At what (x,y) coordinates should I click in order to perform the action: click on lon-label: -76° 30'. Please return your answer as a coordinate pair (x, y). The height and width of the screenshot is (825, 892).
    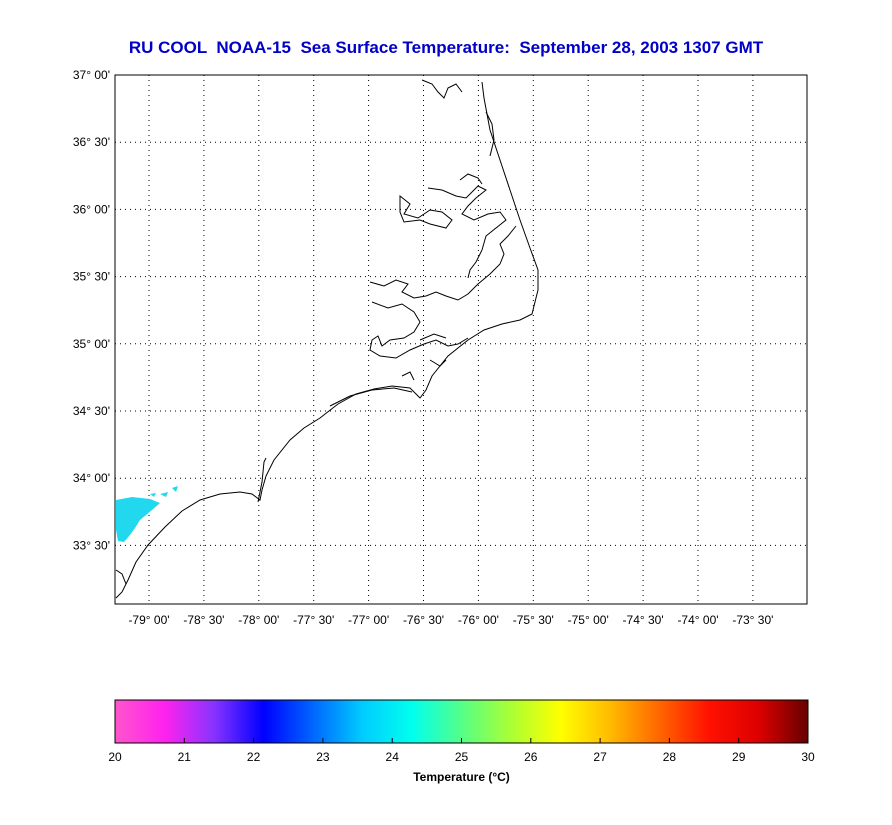
    Looking at the image, I should click on (423, 620).